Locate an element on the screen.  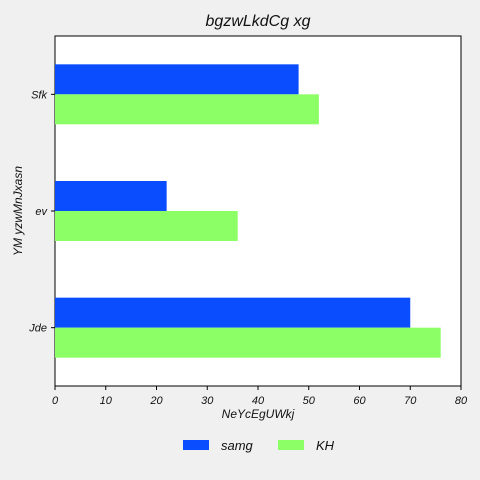
x-tick-label: 0 is located at coordinates (55, 401).